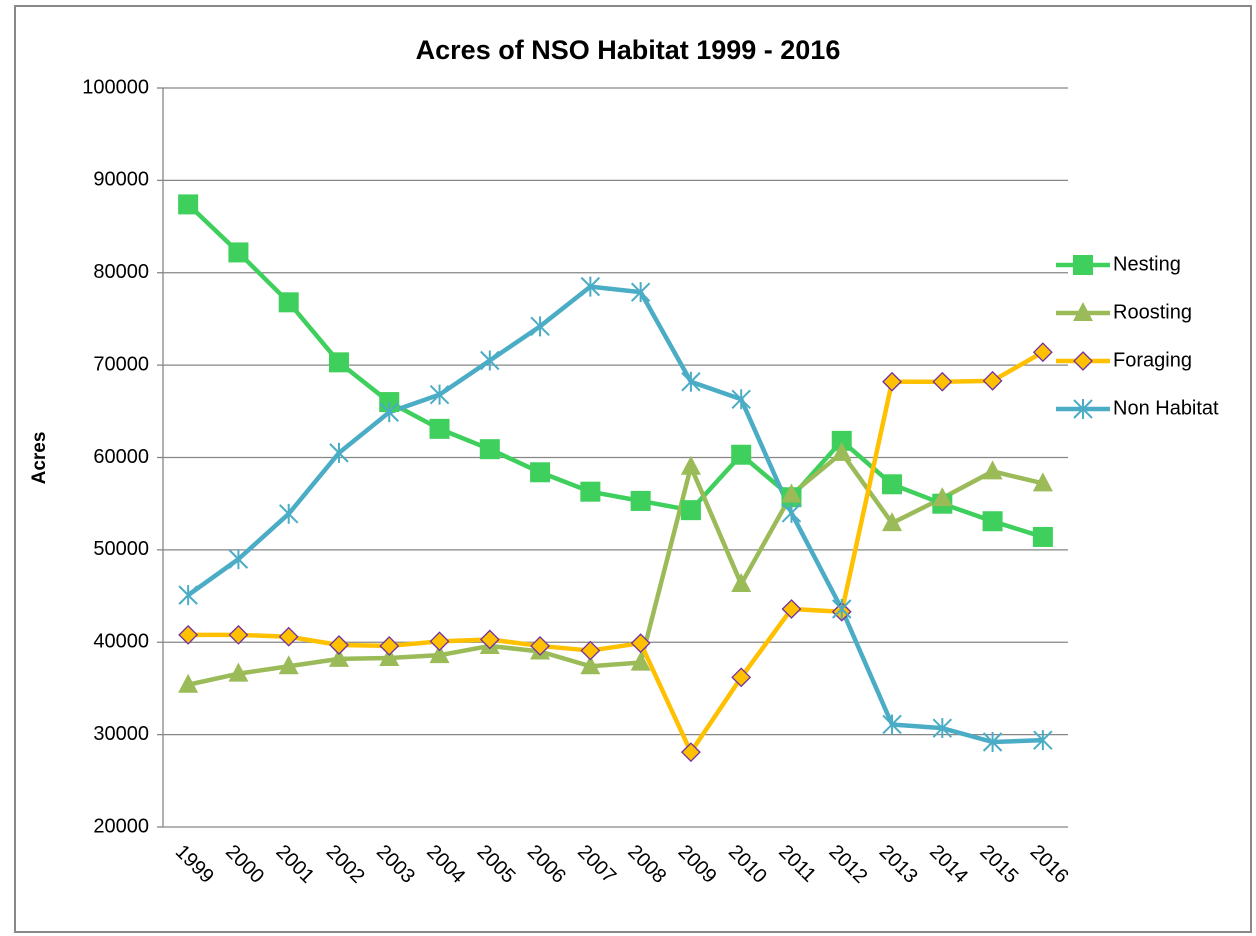 The image size is (1256, 936). I want to click on y-tick-label: 50000, so click(121, 549).